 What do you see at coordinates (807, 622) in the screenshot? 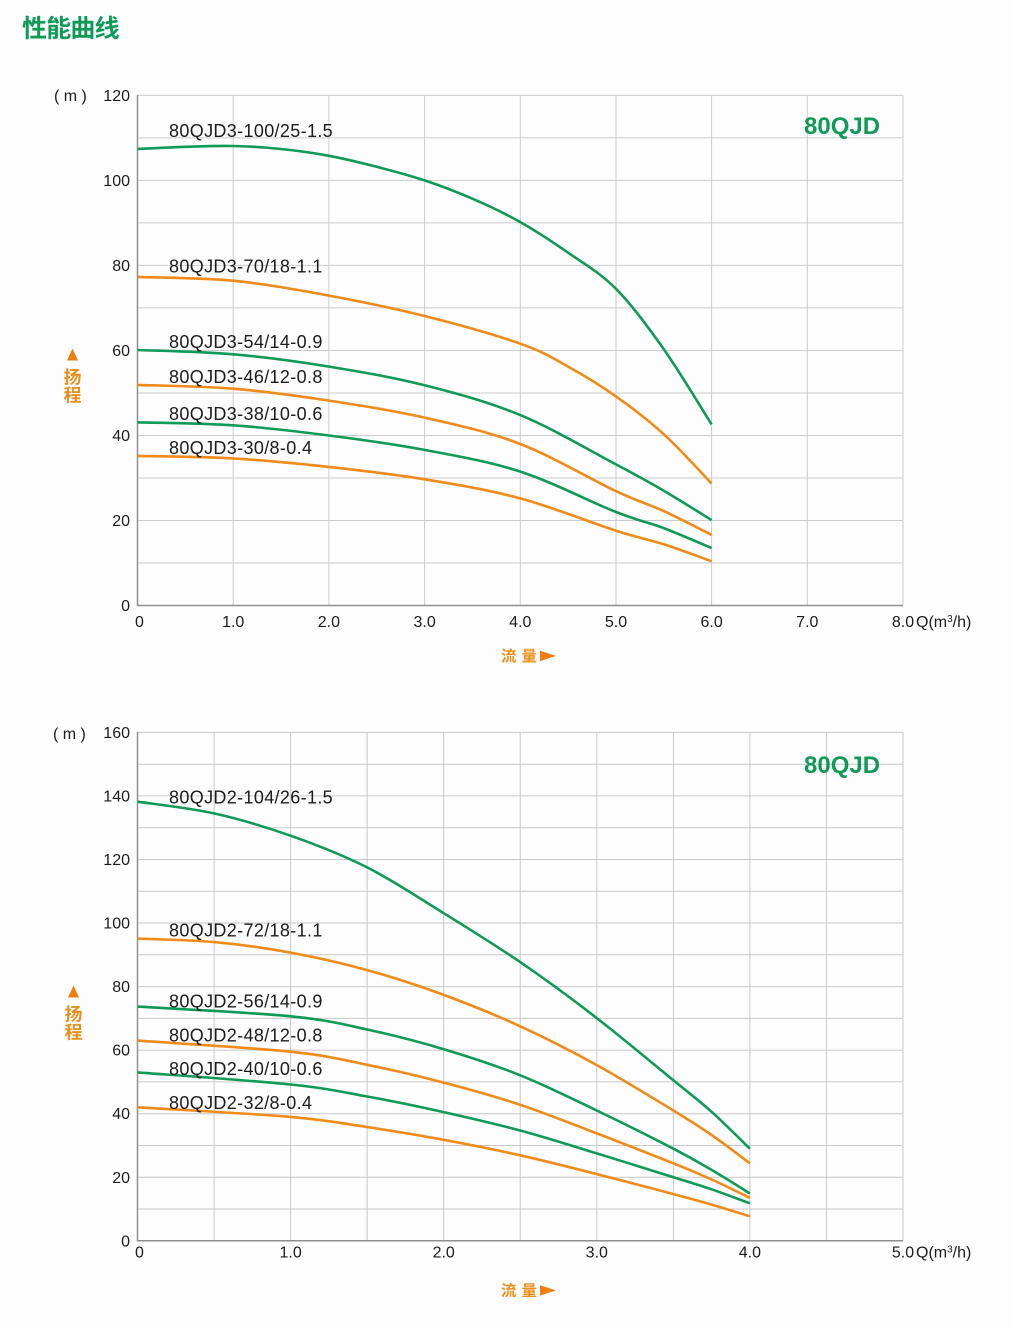
I see `svg-text: 7.0` at bounding box center [807, 622].